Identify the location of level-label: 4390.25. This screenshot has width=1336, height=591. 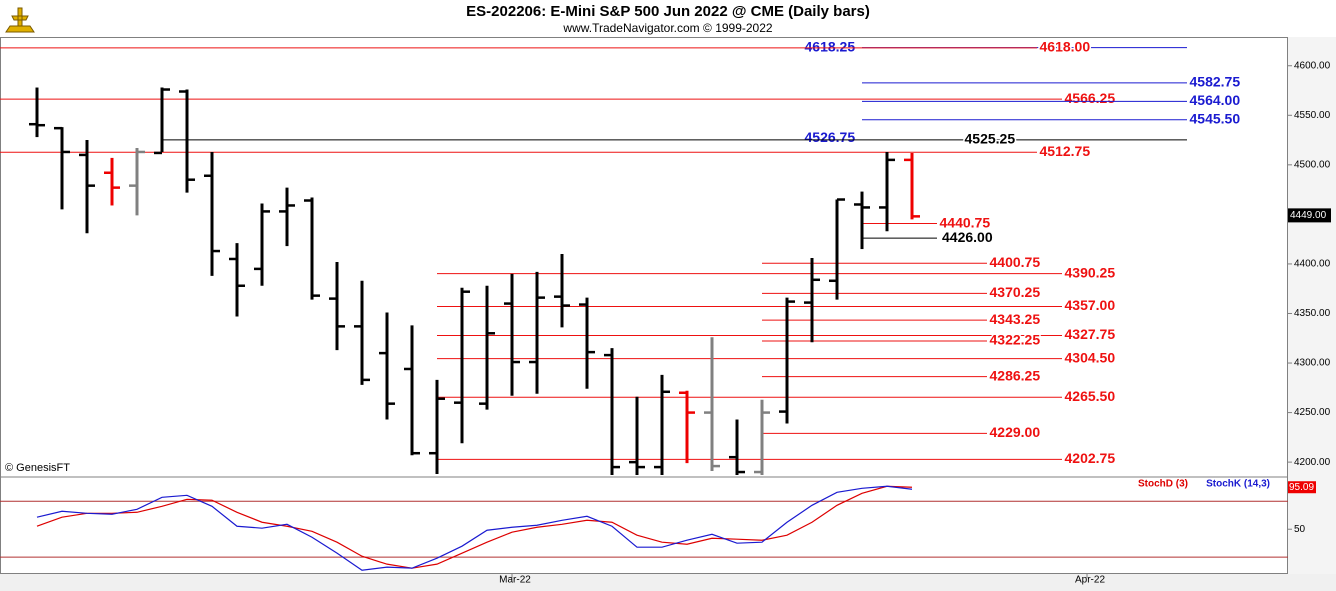
(1090, 272).